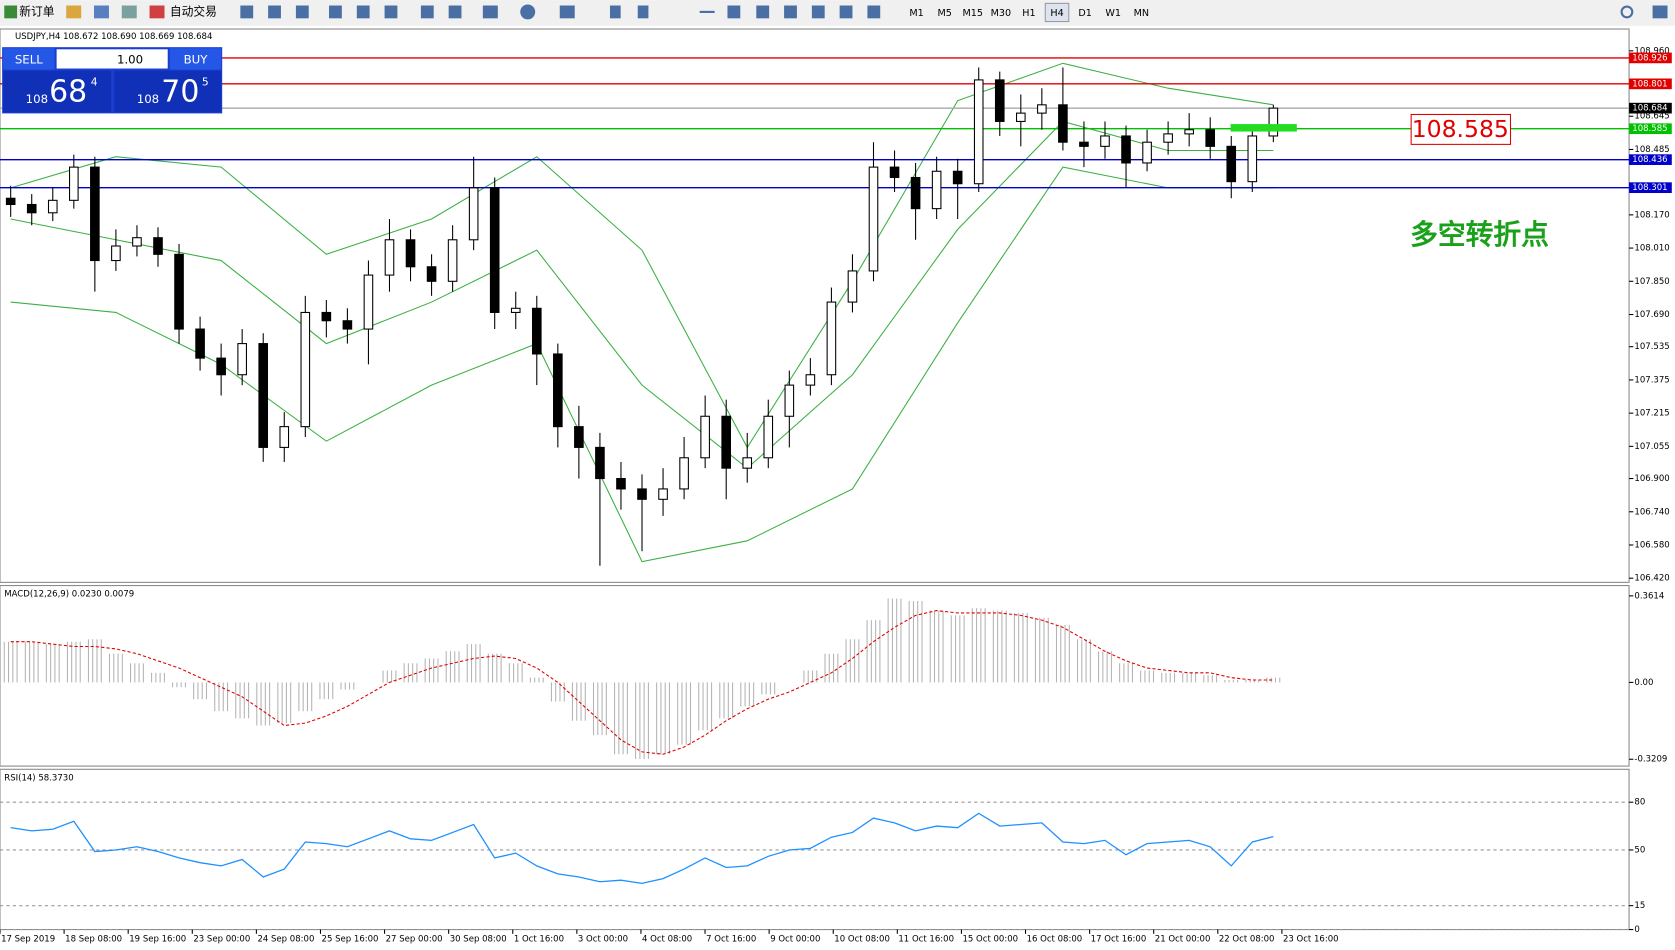 This screenshot has height=950, width=1675. I want to click on bid-pips: 68, so click(68, 92).